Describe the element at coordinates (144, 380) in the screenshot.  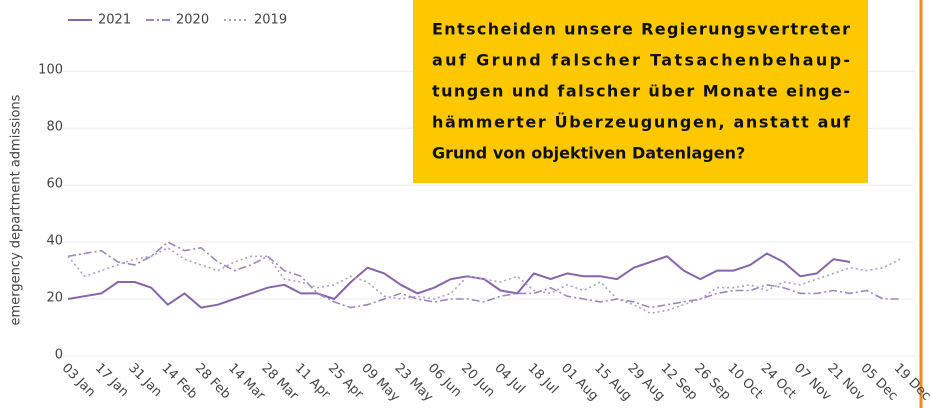
I see `x-tick-label: 31 Jan` at that location.